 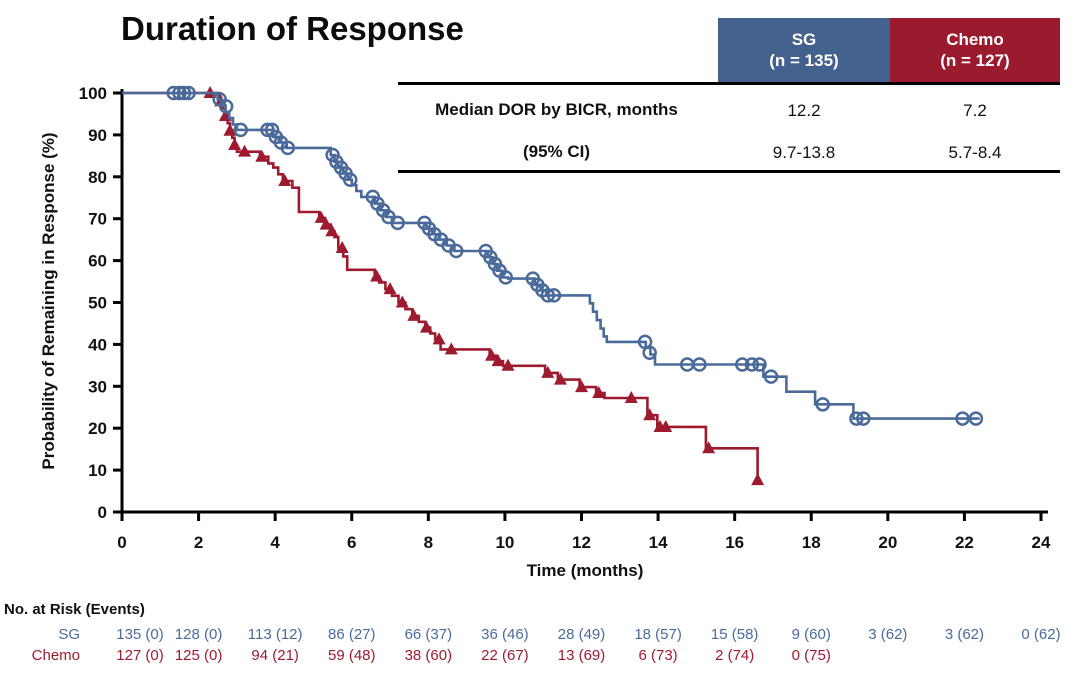 I want to click on risk-value: 66 (37), so click(x=428, y=634).